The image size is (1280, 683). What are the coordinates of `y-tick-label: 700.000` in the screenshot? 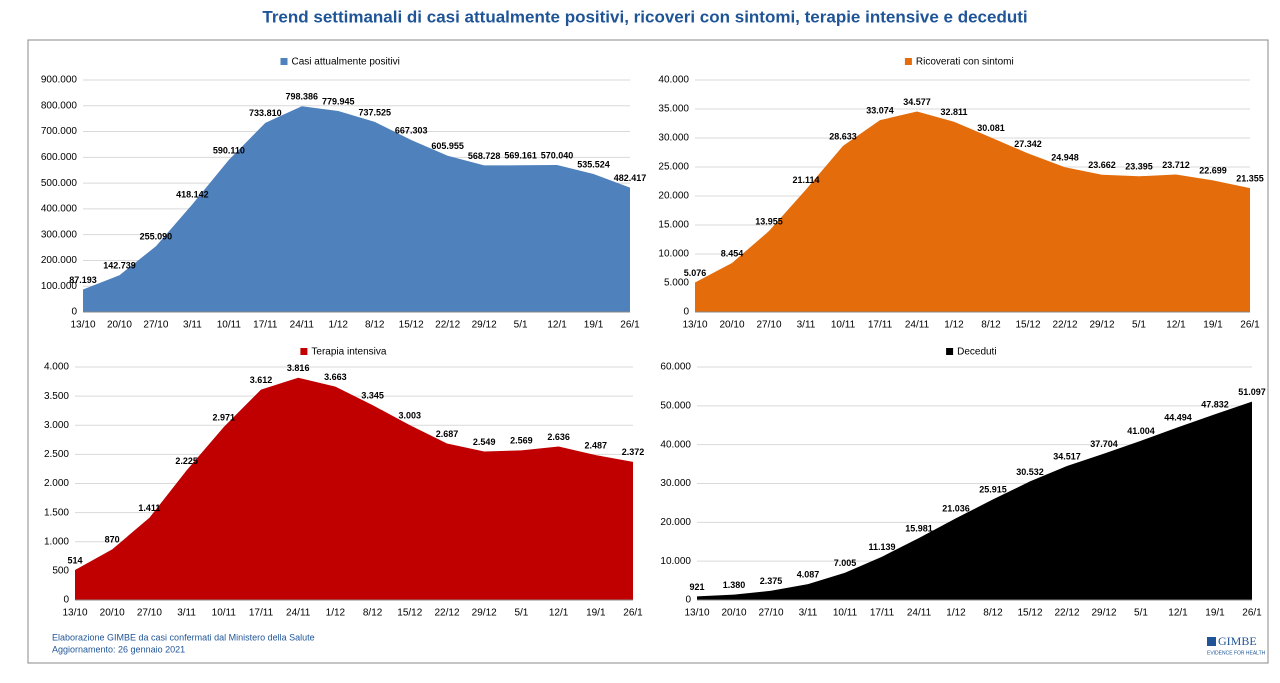 It's located at (59, 131).